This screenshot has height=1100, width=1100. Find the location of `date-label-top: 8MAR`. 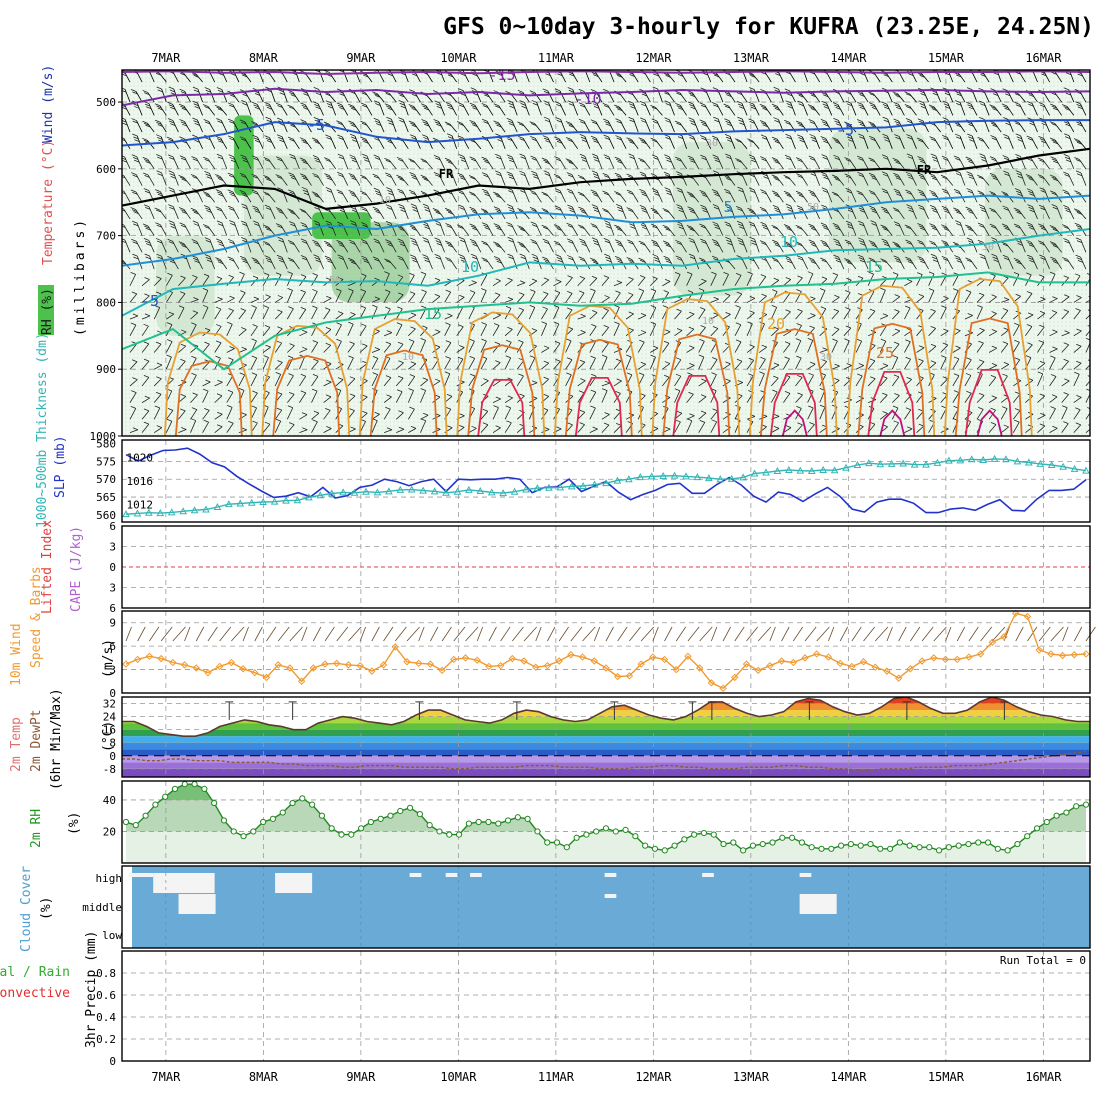

date-label-top: 8MAR is located at coordinates (264, 58).